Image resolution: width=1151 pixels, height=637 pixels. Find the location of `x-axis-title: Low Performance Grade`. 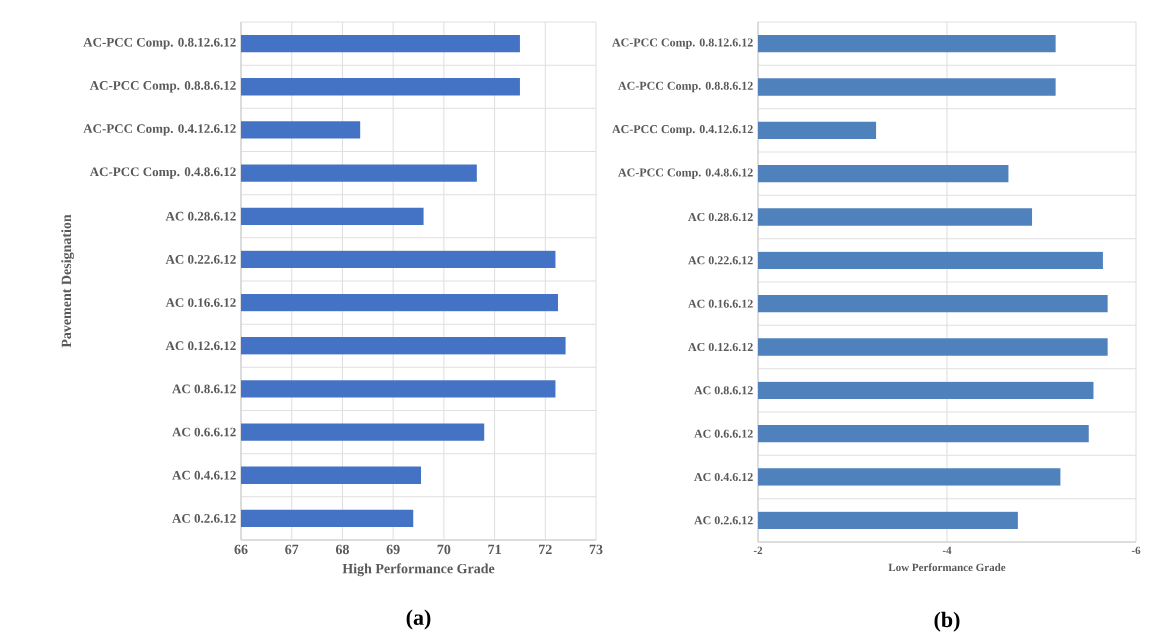

x-axis-title: Low Performance Grade is located at coordinates (947, 567).